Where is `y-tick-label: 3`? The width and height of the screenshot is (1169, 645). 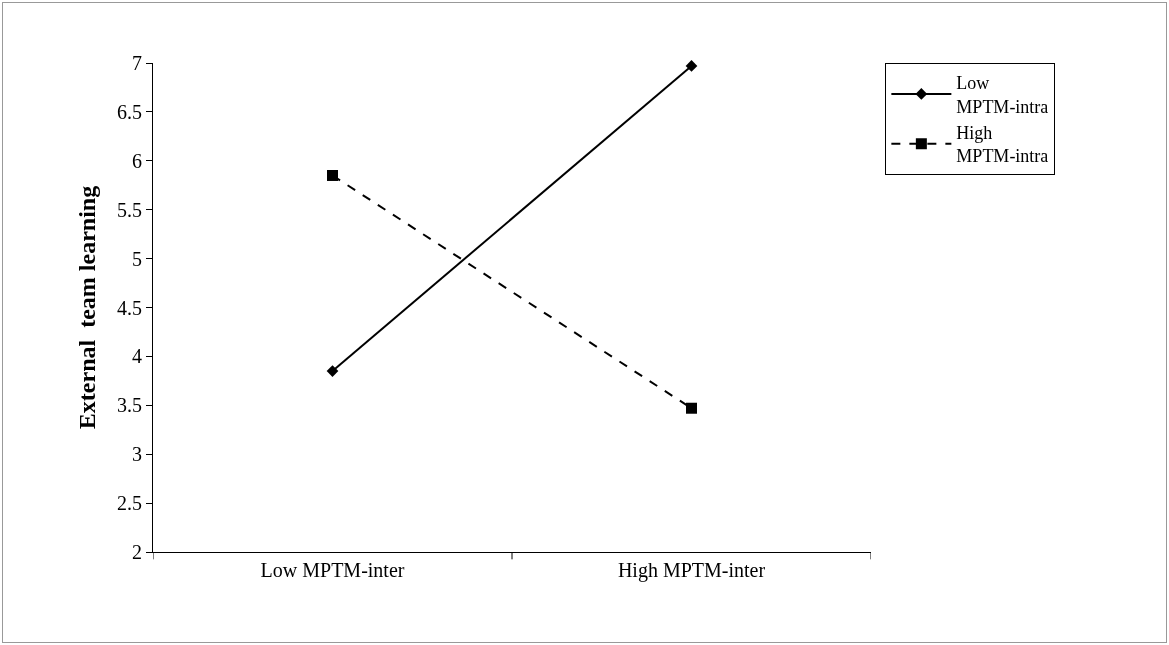
y-tick-label: 3 is located at coordinates (137, 454).